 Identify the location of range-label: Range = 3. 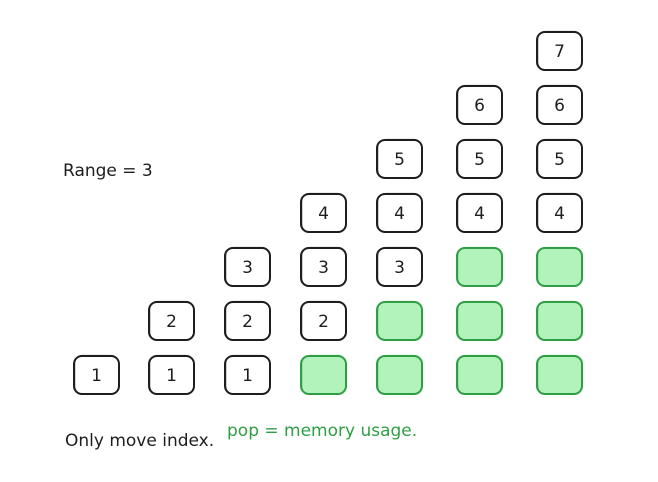
(108, 171).